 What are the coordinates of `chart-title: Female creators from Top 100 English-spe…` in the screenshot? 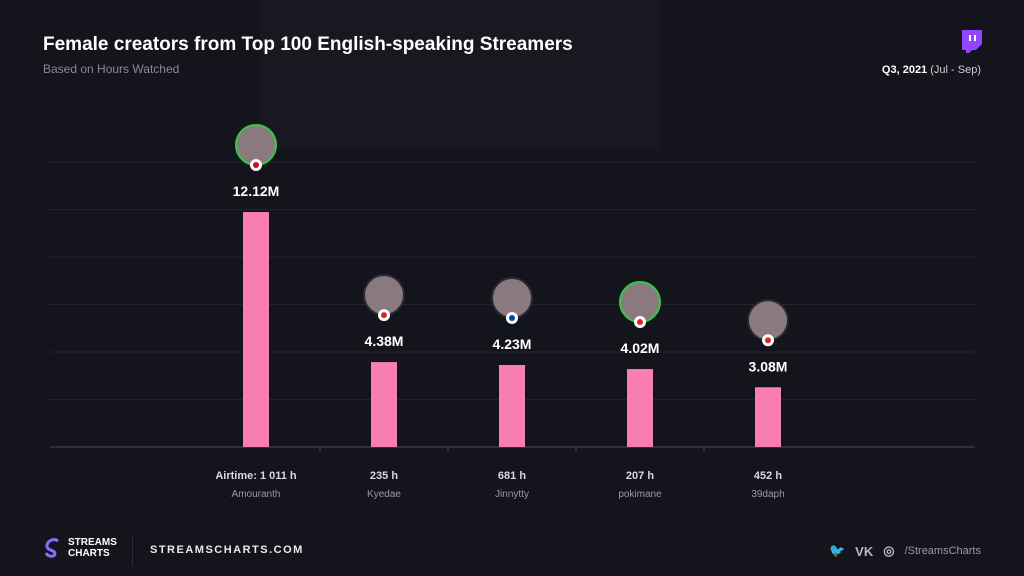 It's located at (308, 44).